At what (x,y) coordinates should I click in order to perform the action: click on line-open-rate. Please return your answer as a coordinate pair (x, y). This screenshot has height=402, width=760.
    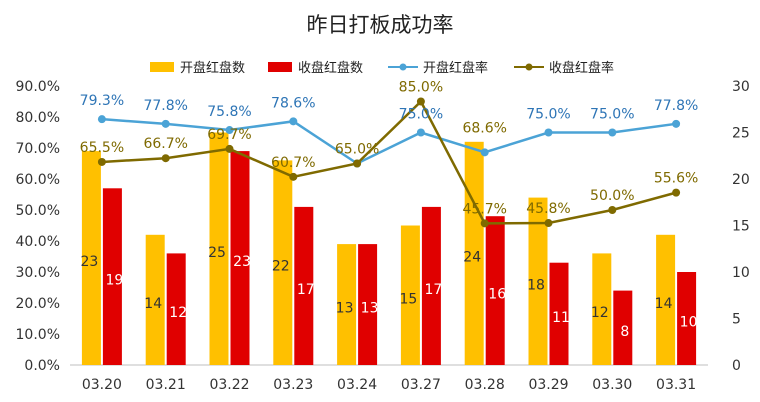
    Looking at the image, I should click on (389, 141).